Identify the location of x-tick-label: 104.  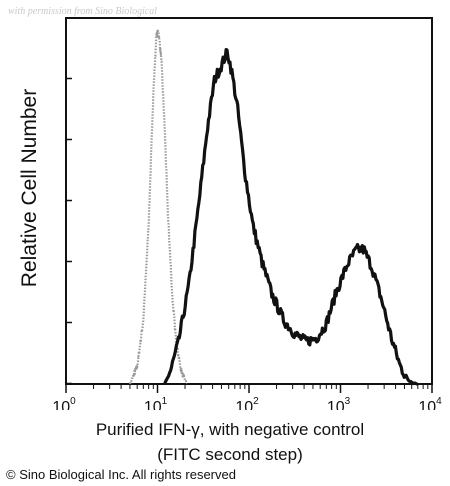
(430, 403).